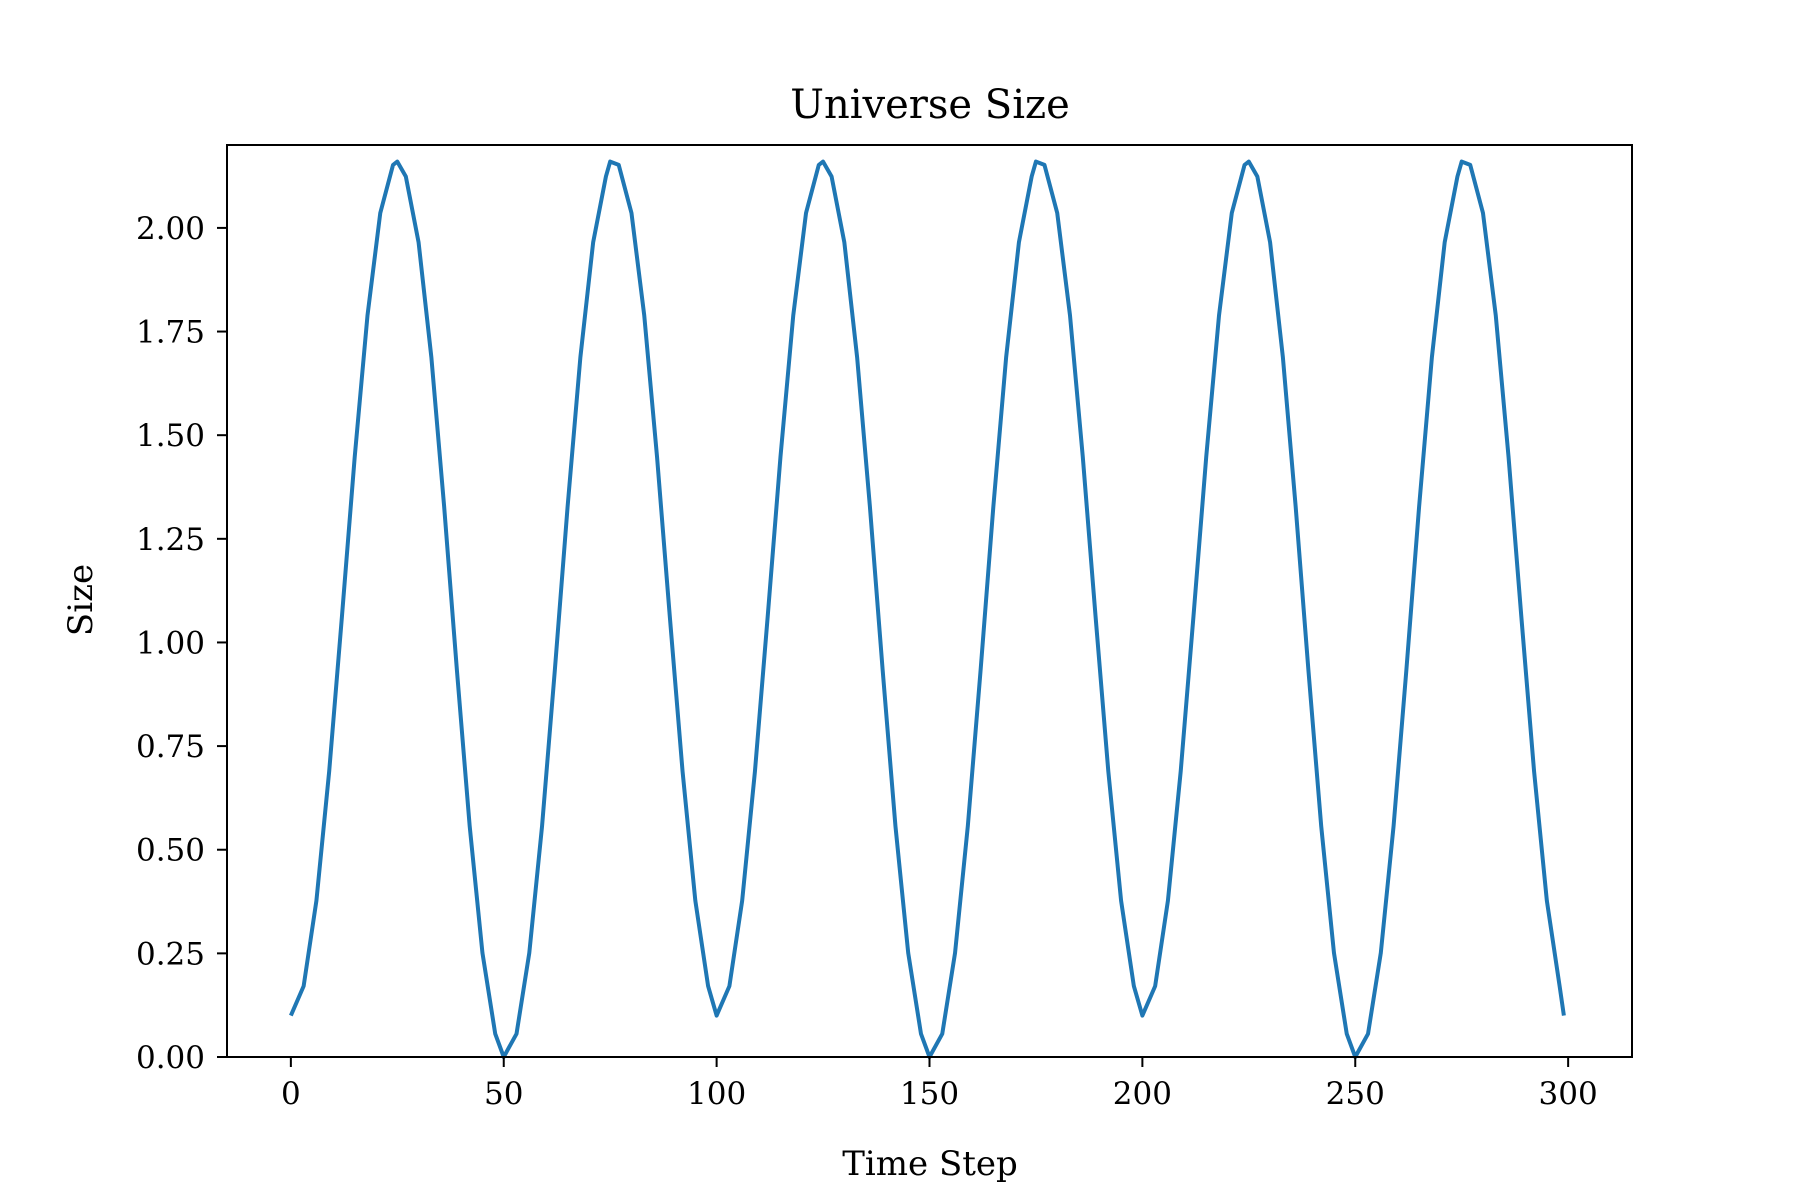  What do you see at coordinates (1355, 1094) in the screenshot?
I see `x-tick-label: 250` at bounding box center [1355, 1094].